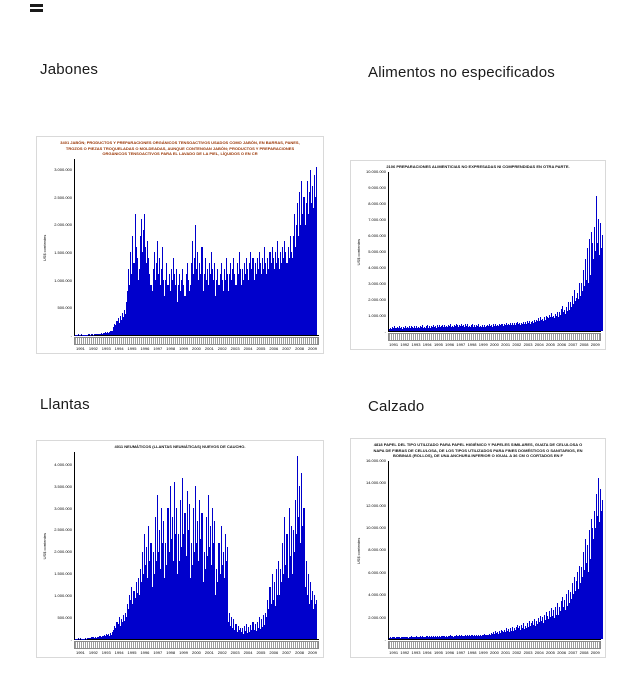  I want to click on x-year-label: 1995, so click(132, 348).